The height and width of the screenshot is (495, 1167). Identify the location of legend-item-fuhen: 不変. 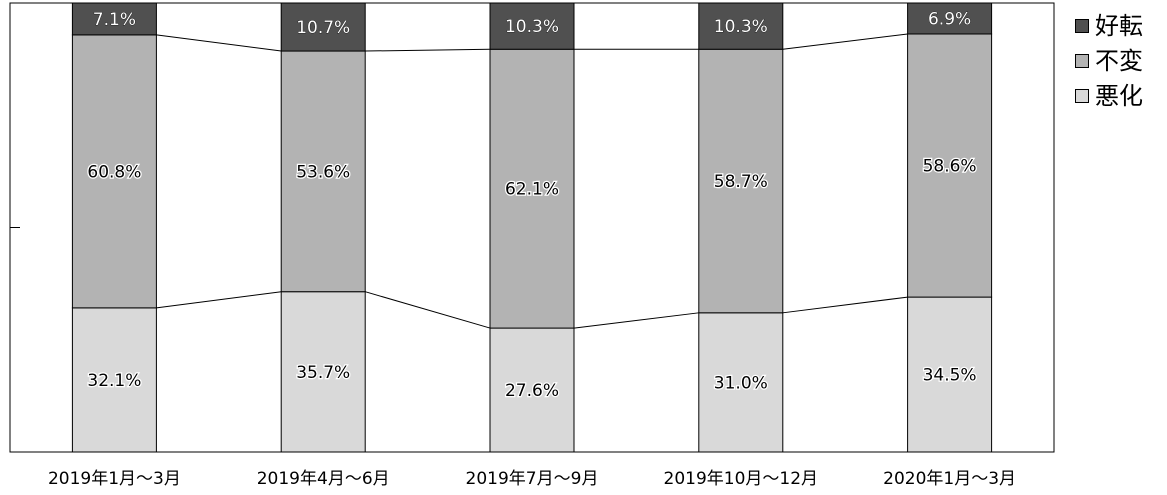
(1109, 60).